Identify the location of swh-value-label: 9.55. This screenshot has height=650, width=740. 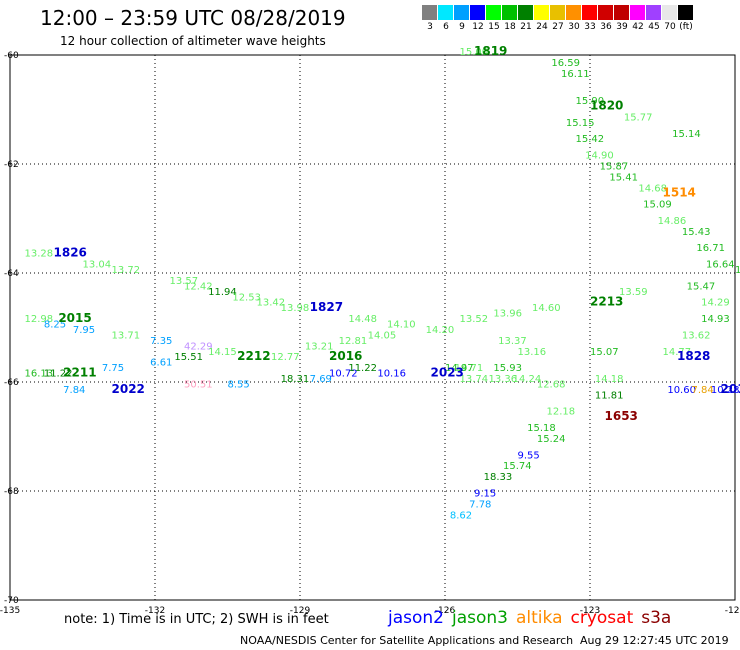
(529, 455).